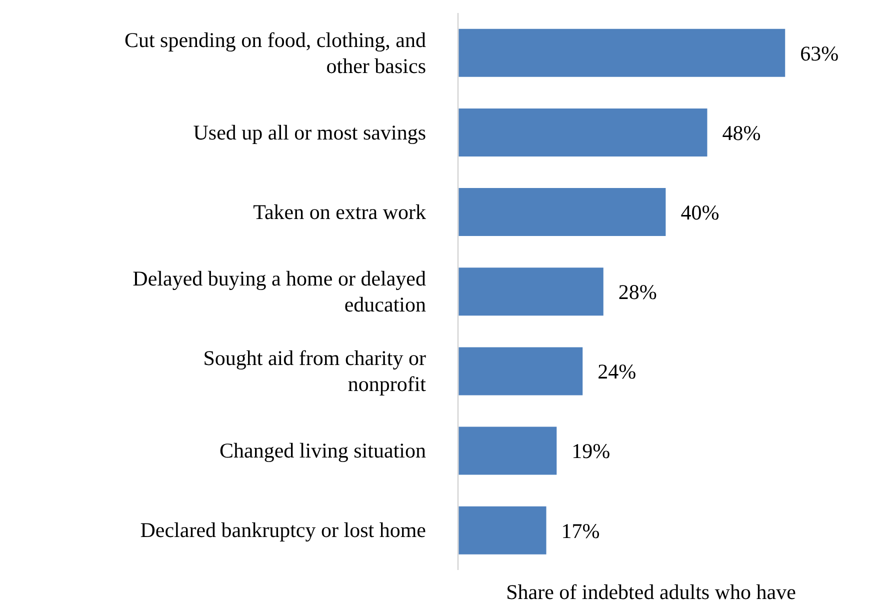 This screenshot has height=603, width=872. I want to click on x-axis-title: Share of indebted adults who have, so click(651, 591).